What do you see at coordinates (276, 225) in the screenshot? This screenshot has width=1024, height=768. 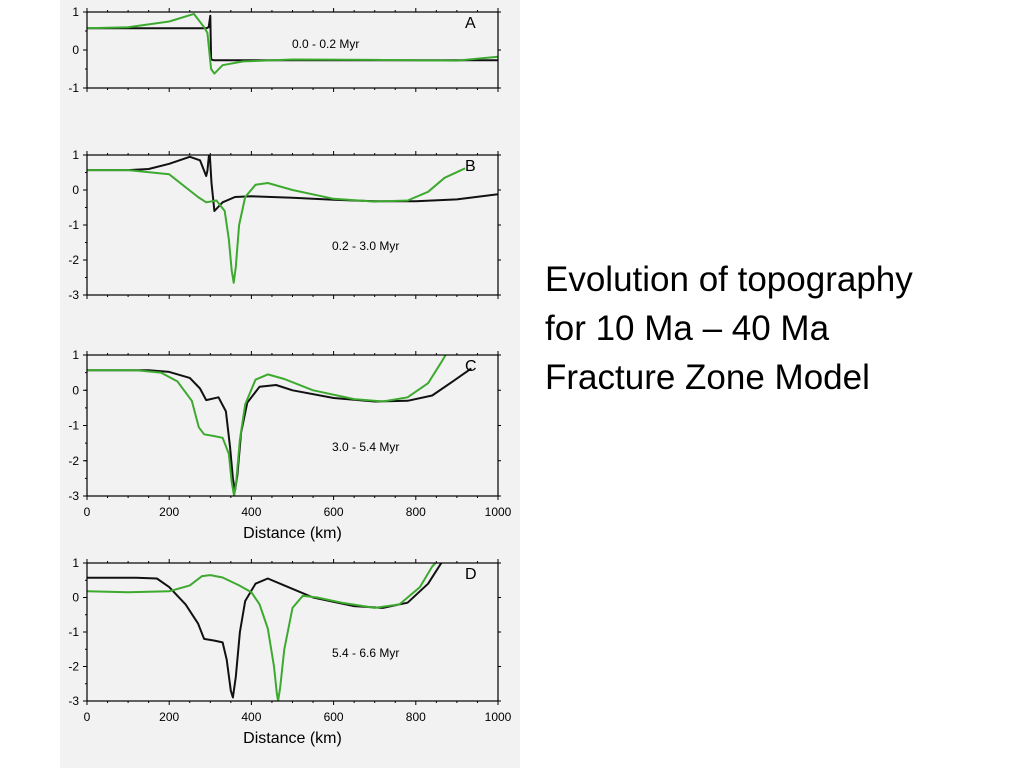 I see `panel-b-series-green-line` at bounding box center [276, 225].